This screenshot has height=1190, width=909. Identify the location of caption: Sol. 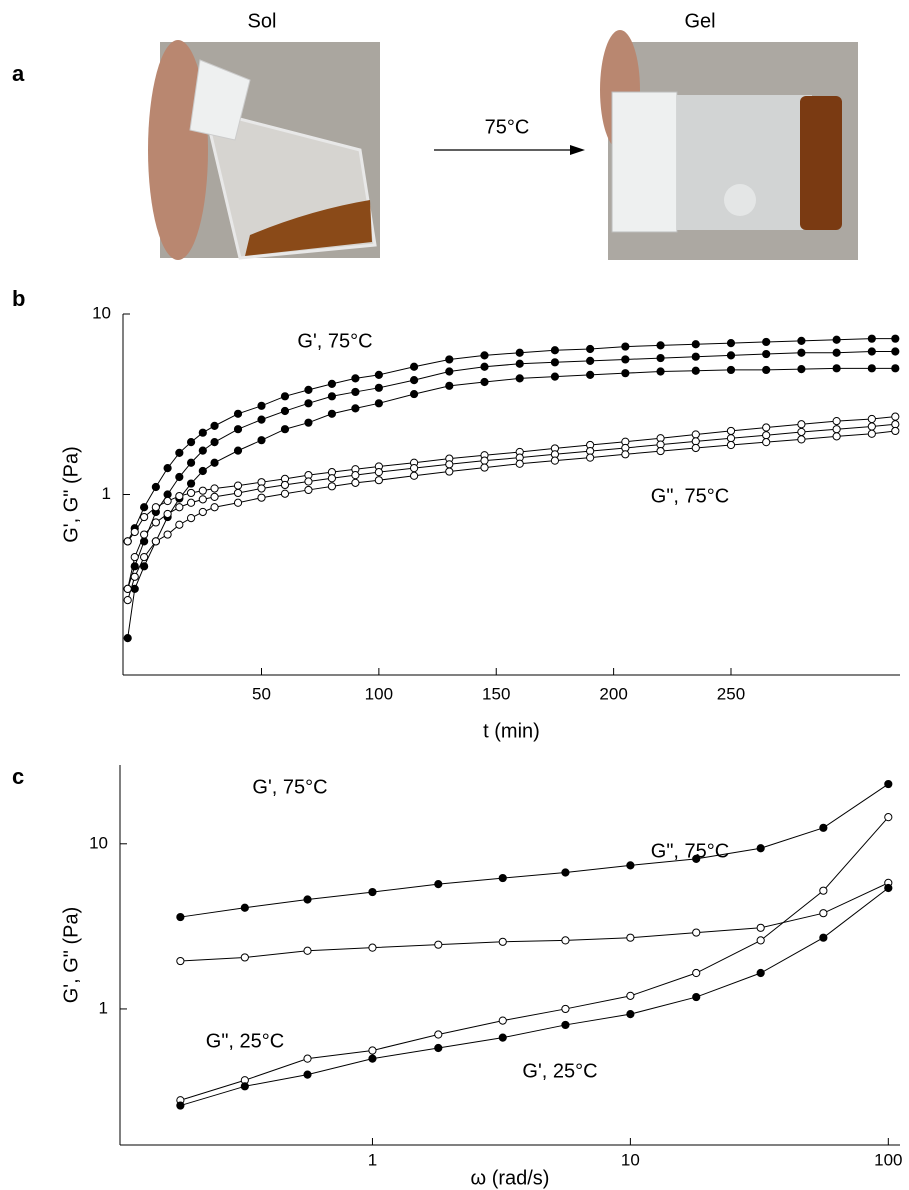
(262, 21).